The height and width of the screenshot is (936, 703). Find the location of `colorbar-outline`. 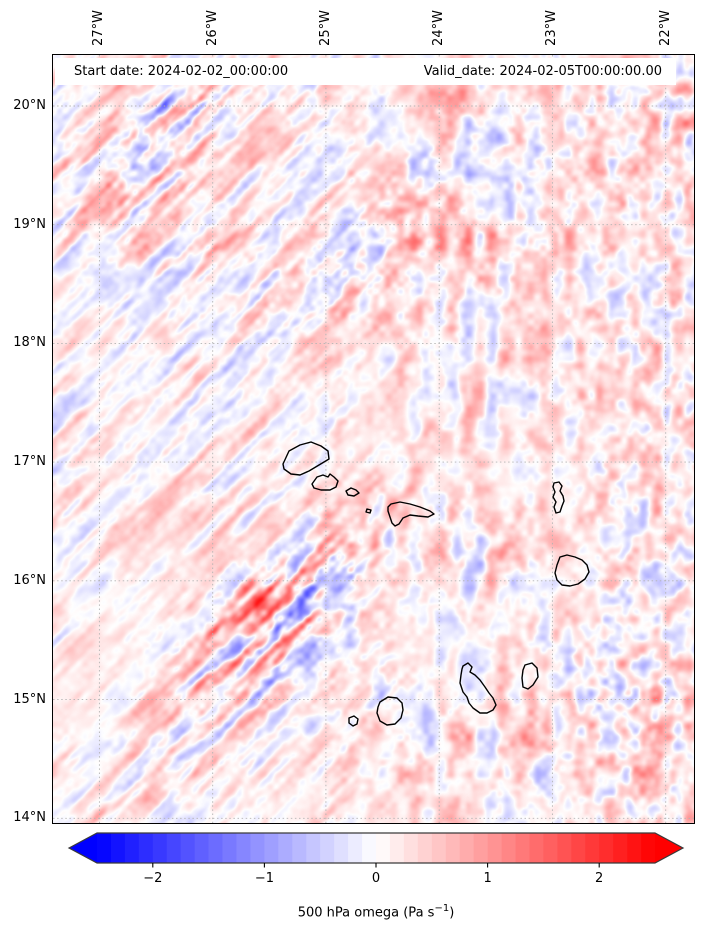

colorbar-outline is located at coordinates (376, 848).